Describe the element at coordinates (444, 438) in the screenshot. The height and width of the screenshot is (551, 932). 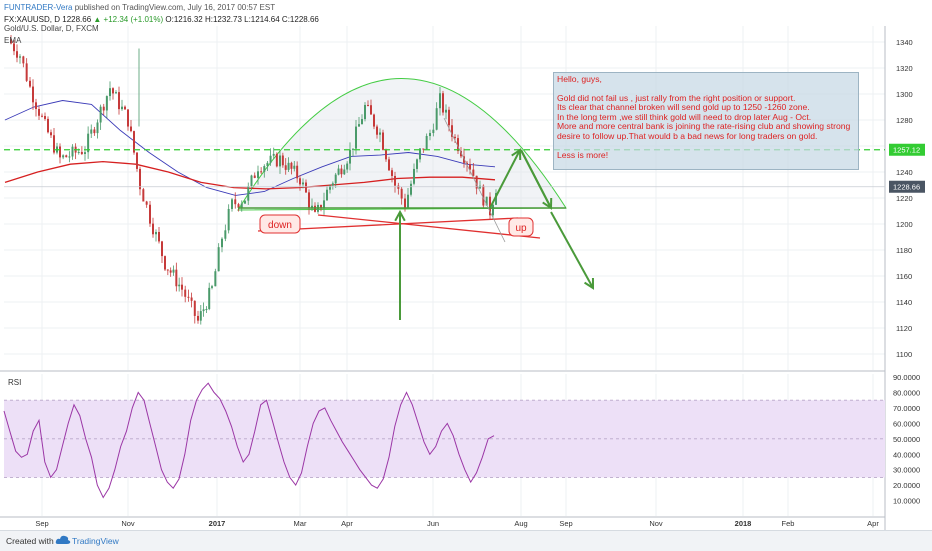
I see `rsi-guide-lines` at that location.